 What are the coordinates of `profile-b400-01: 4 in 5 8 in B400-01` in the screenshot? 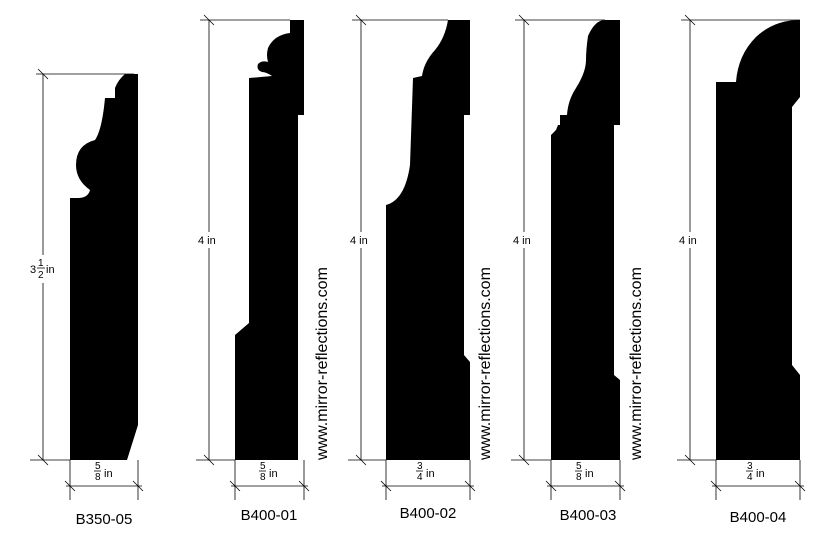 It's located at (253, 269).